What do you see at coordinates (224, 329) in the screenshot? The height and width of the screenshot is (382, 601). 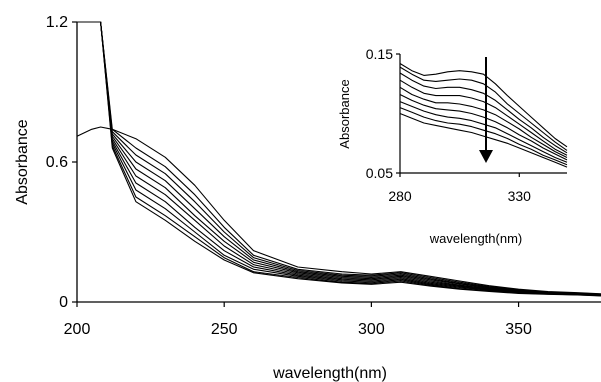 I see `main-xtick-label: 250` at bounding box center [224, 329].